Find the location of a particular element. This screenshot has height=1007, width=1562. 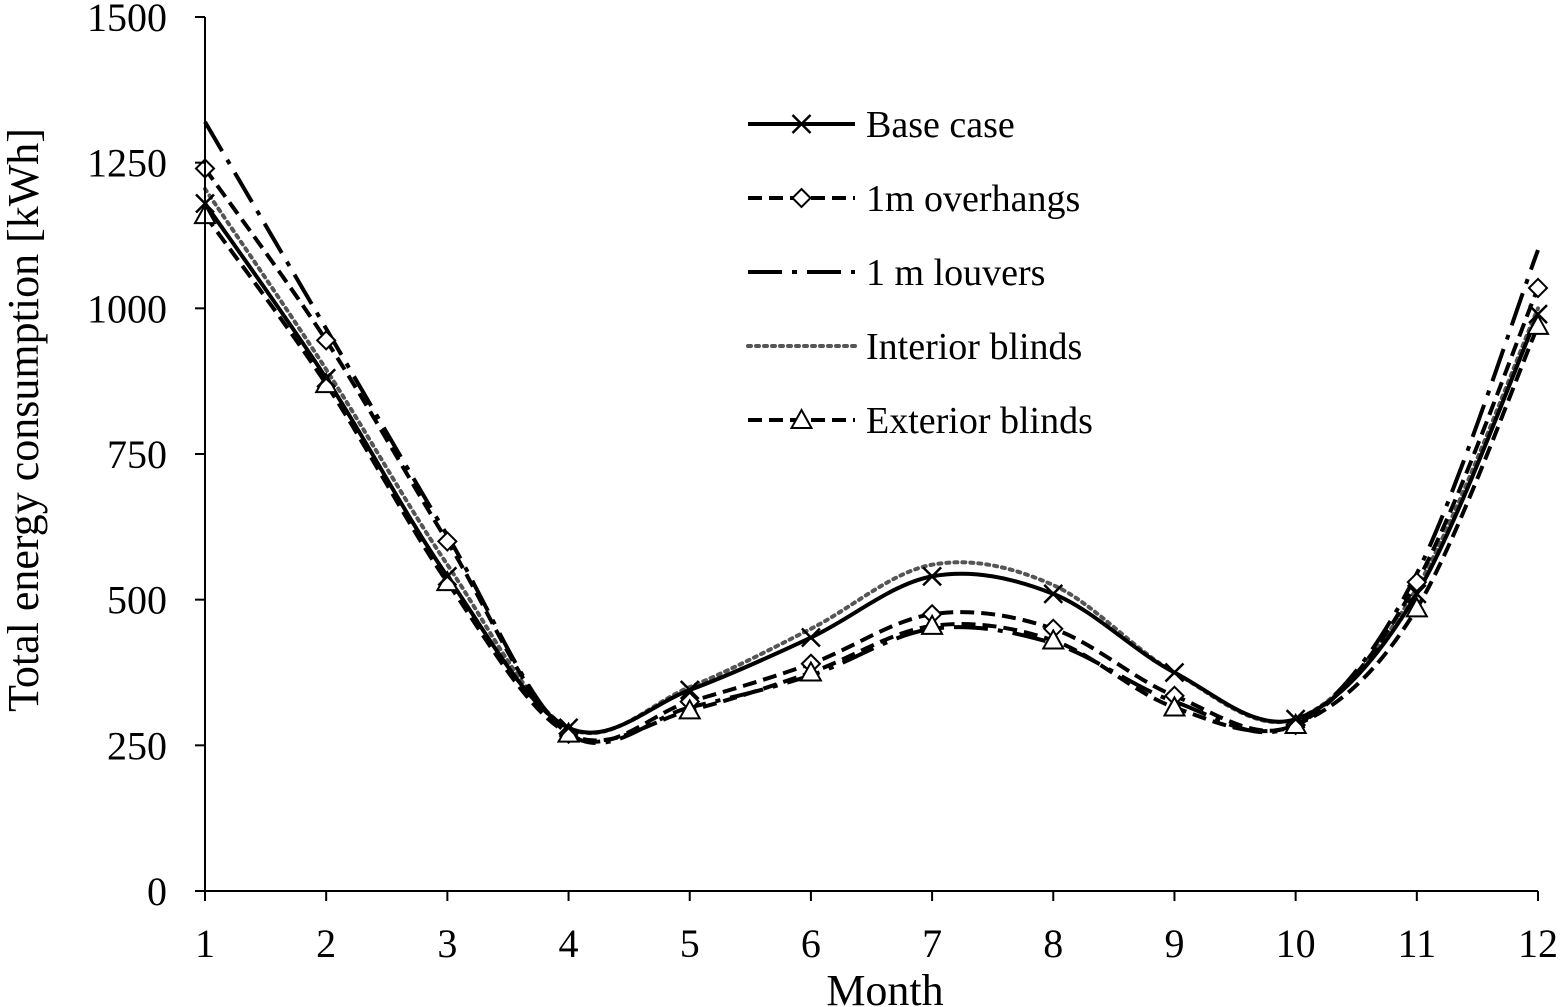

x-tick-label: 5 is located at coordinates (690, 943).